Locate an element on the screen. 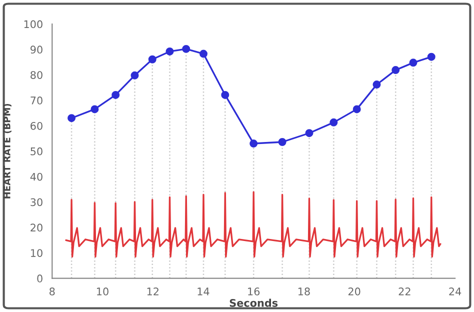 This screenshot has height=312, width=474. y-tick-label: 40 is located at coordinates (36, 176).